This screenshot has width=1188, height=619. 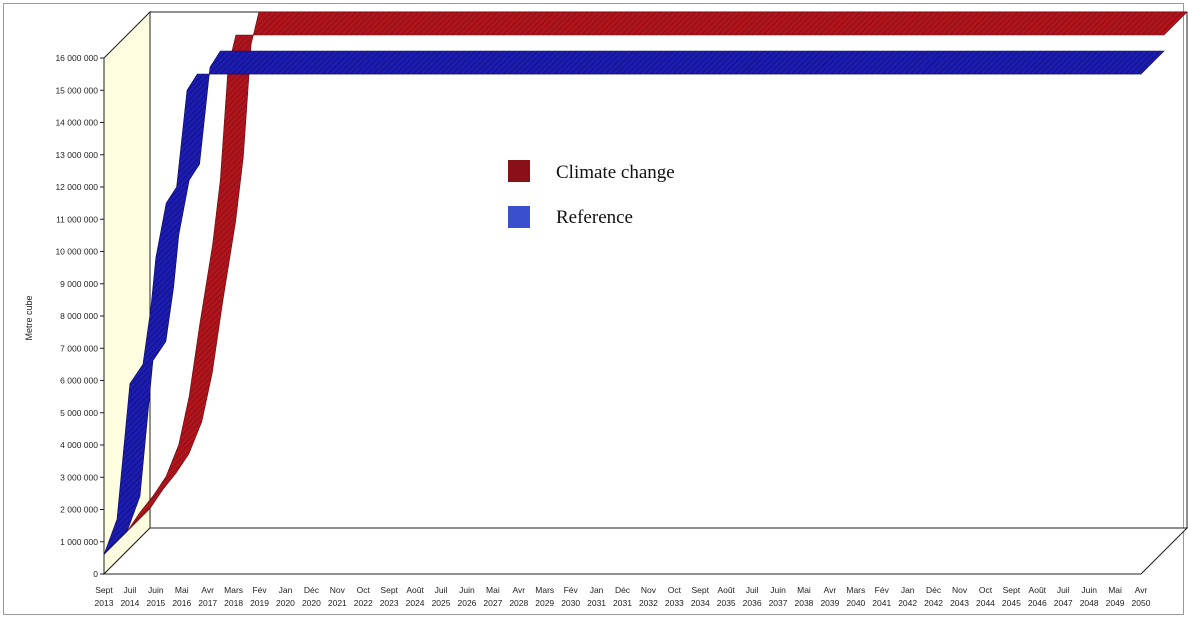 What do you see at coordinates (181, 596) in the screenshot?
I see `x-tick-label: Mai 2016` at bounding box center [181, 596].